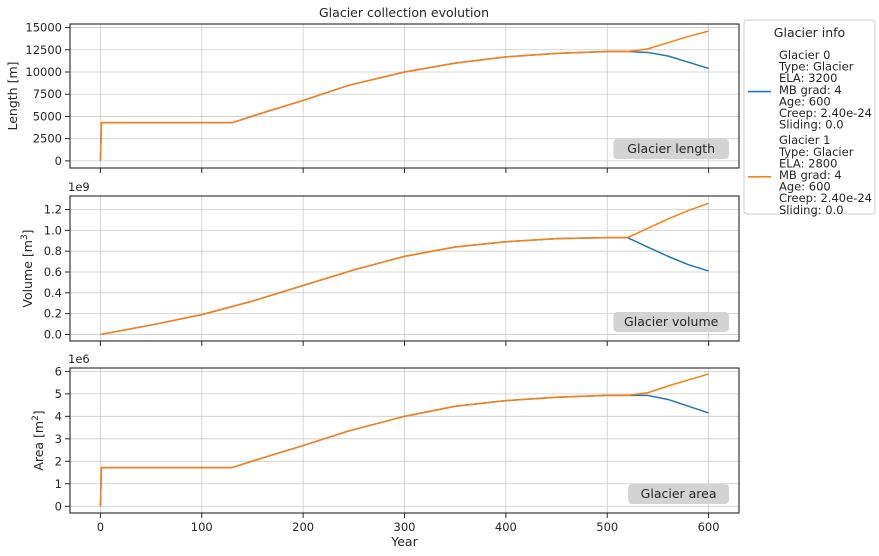  I want to click on y-tick-label: 0.0, so click(53, 334).